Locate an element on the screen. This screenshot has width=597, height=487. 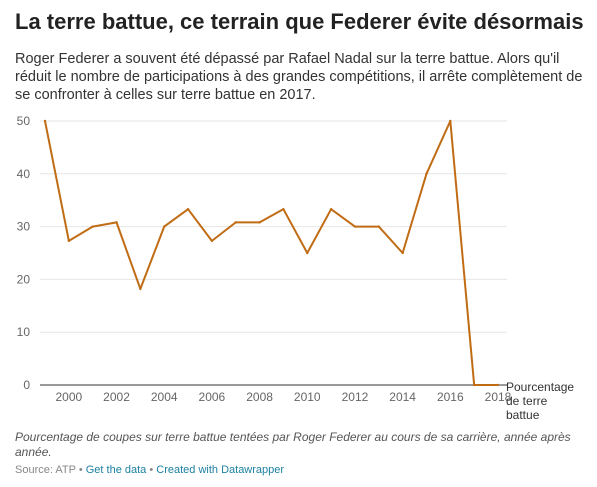
created-with-link: Created with Datawrapper is located at coordinates (220, 470).